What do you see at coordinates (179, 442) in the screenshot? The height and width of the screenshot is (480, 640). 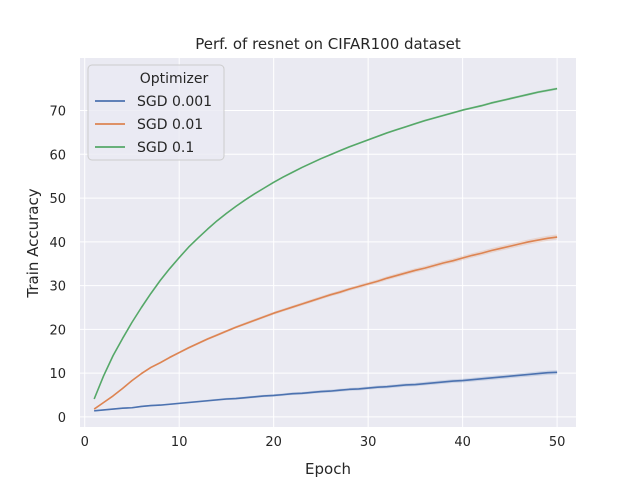 I see `x-tick-label: 10` at bounding box center [179, 442].